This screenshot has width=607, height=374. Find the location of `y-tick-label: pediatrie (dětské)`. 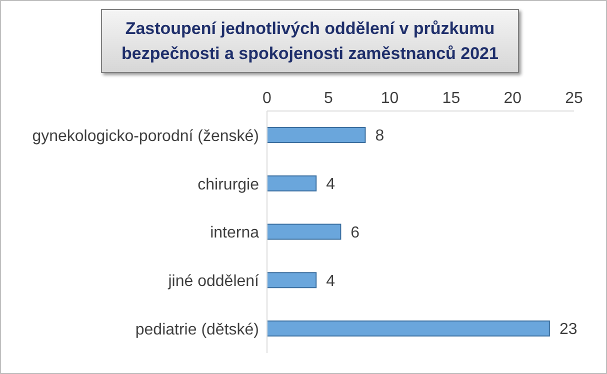

y-tick-label: pediatrie (dětské) is located at coordinates (197, 329).